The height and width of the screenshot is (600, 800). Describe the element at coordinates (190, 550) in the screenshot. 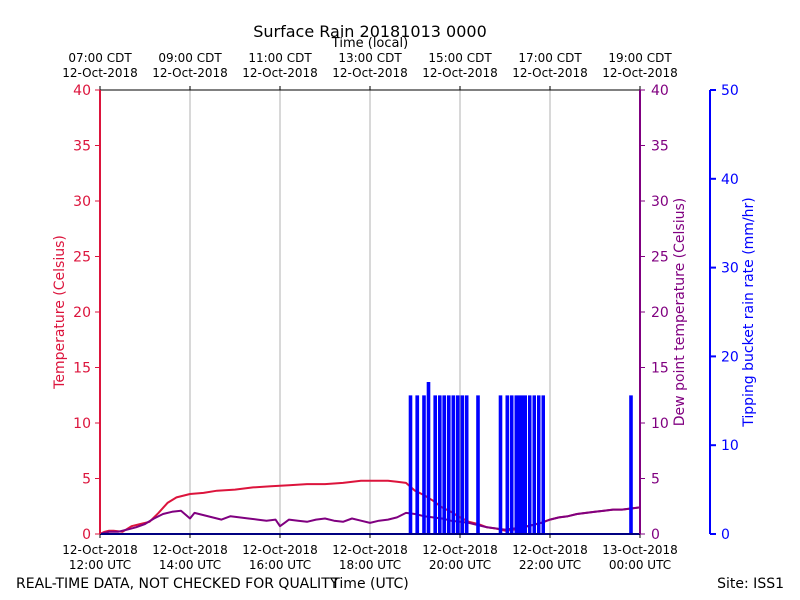

I see `x-tick-date-1: 12-Oct-2018` at that location.